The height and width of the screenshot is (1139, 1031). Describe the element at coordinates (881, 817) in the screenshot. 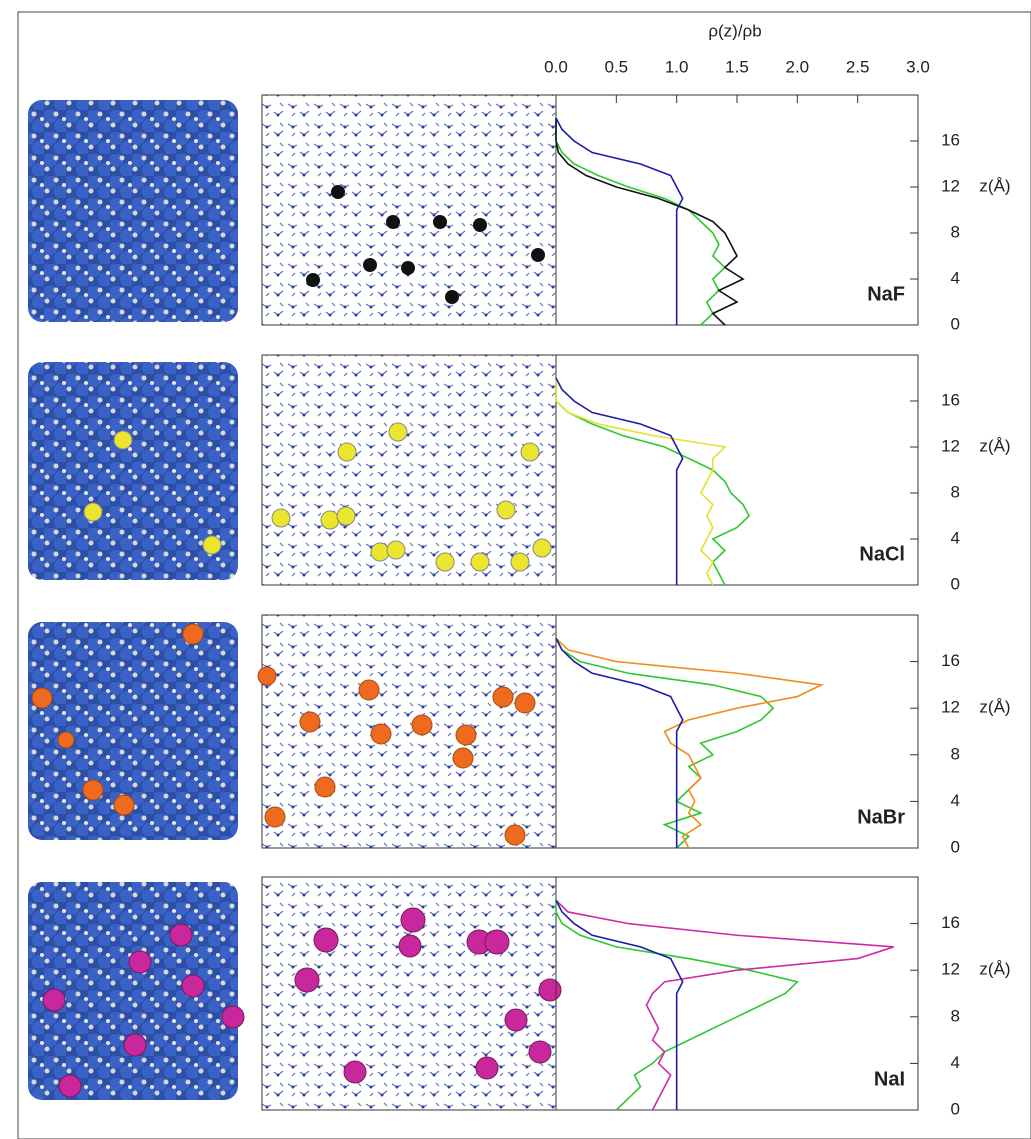

I see `panel-label: NaBr` at that location.